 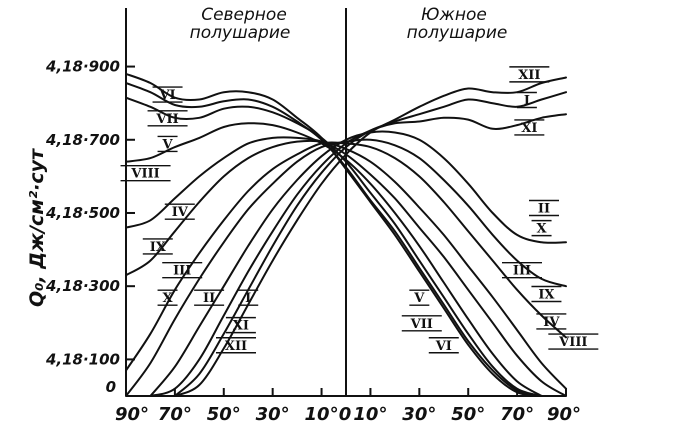 I want to click on south-hemisphere-line-1: Южное, so click(x=454, y=15).